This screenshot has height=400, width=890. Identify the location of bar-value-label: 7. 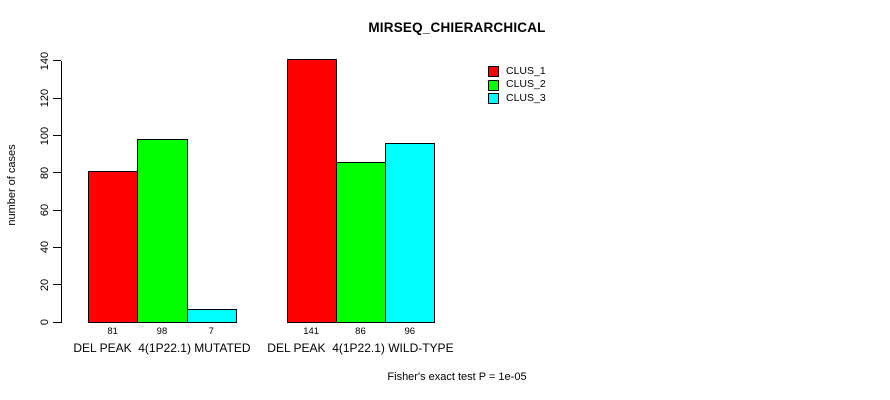
(211, 331).